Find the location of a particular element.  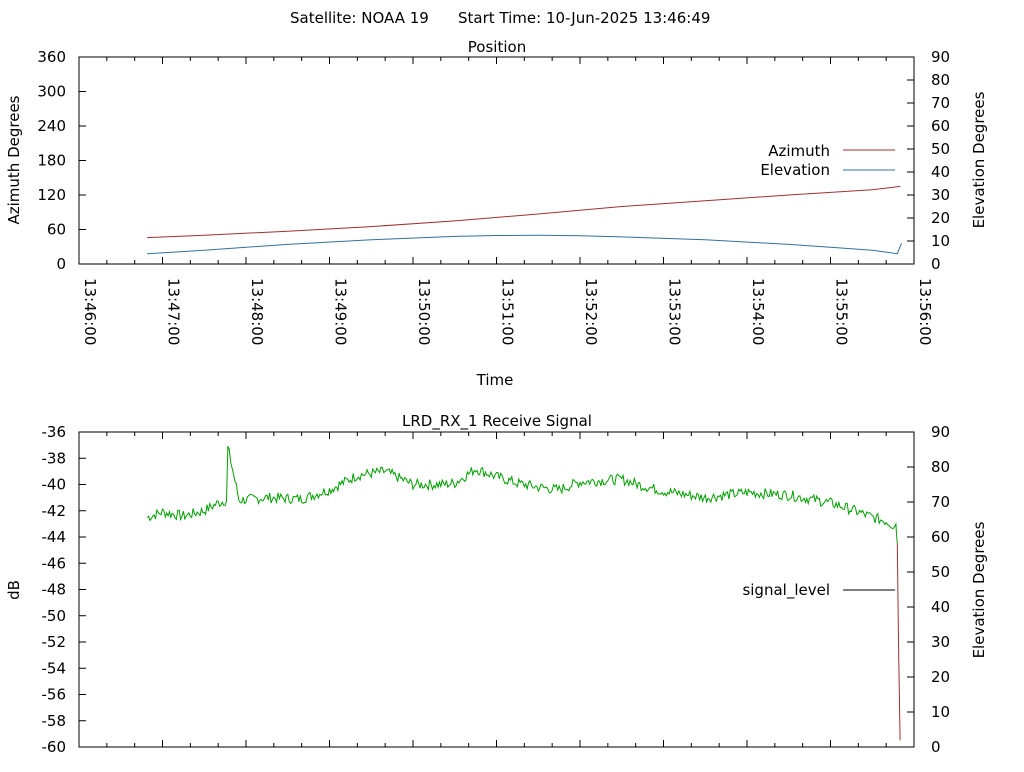

position-x-tick-label: 13:48:00 is located at coordinates (257, 311).